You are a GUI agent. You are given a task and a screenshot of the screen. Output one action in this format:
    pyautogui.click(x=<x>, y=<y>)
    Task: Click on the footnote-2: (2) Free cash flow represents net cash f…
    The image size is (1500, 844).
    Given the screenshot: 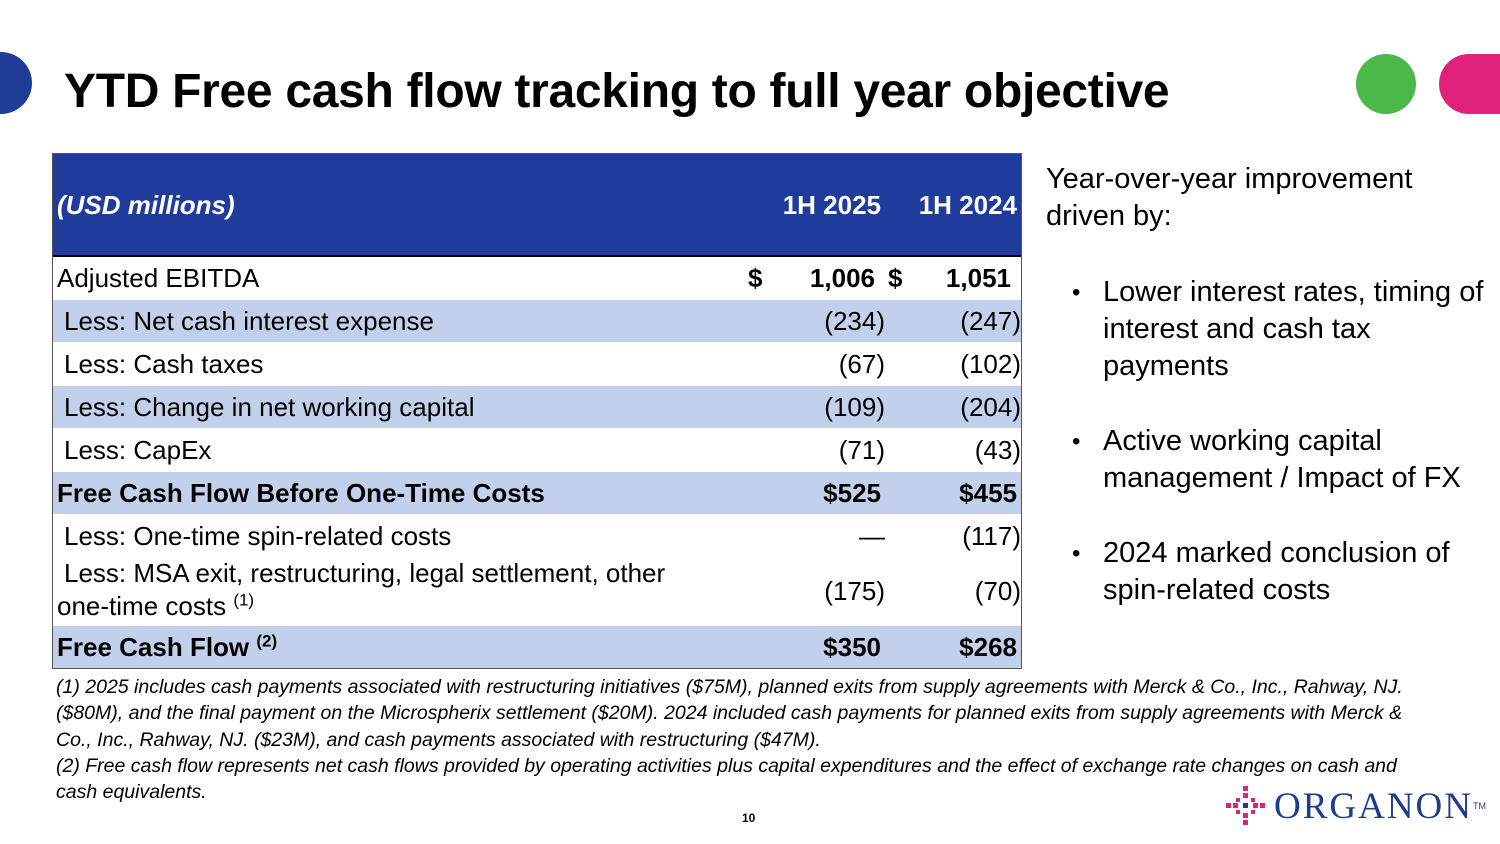 What is the action you would take?
    pyautogui.click(x=726, y=779)
    